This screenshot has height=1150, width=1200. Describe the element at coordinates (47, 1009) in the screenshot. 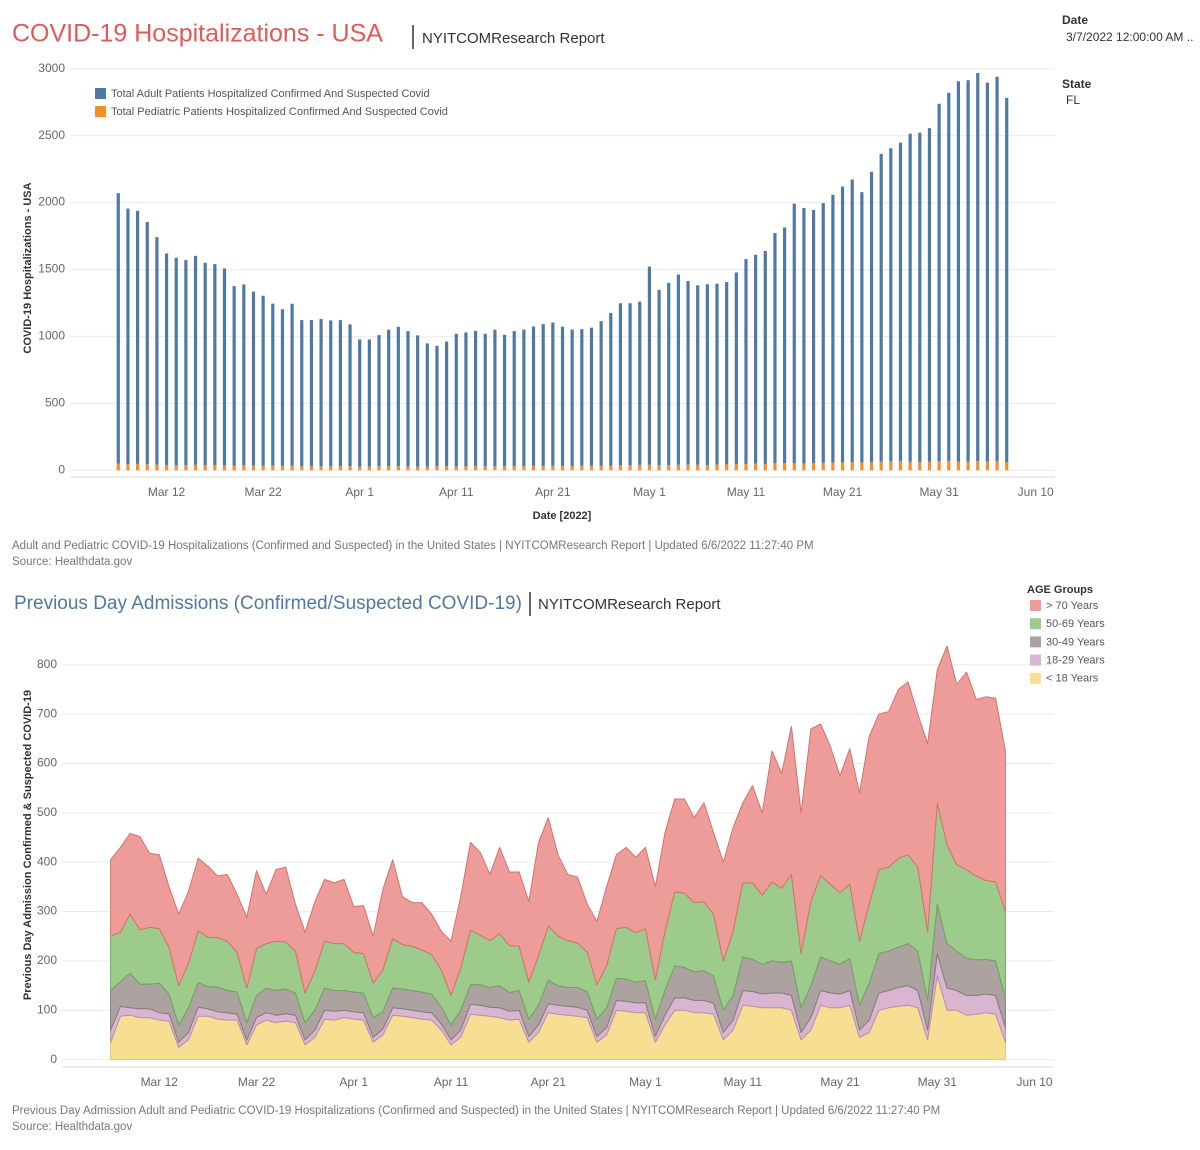

I see `y-tick-label: 100` at that location.